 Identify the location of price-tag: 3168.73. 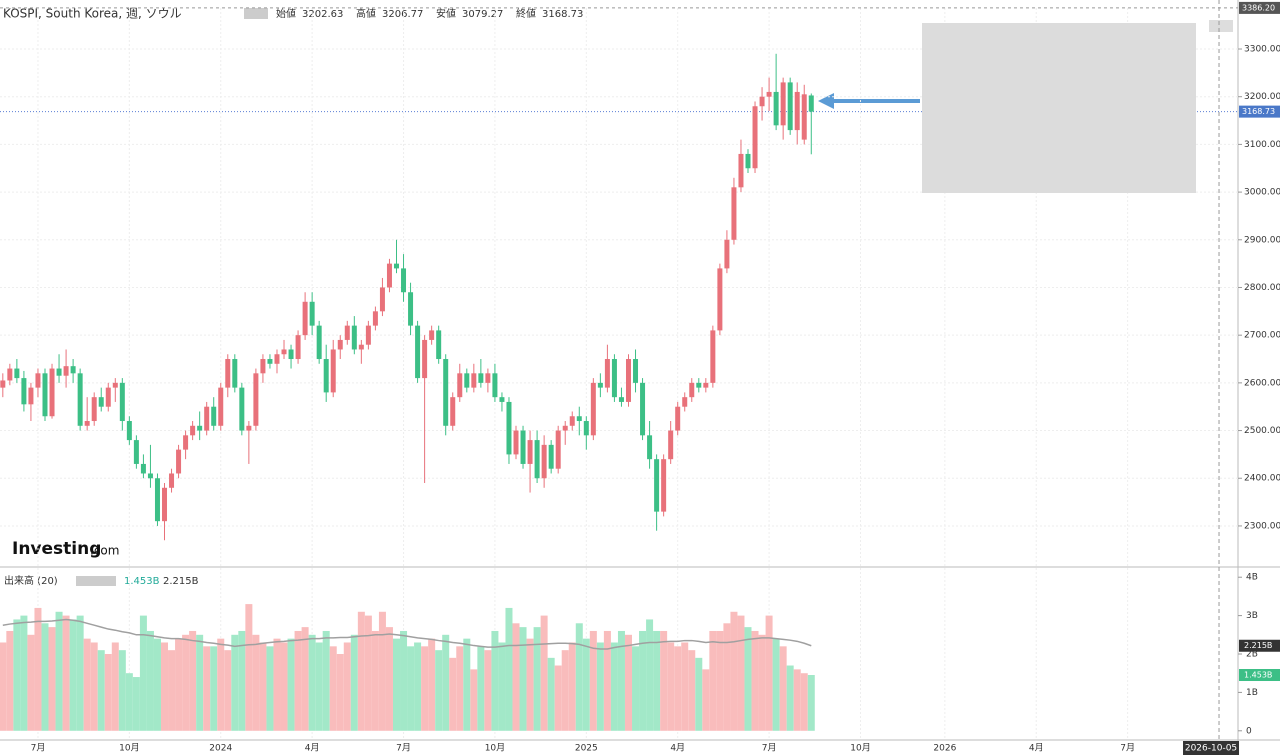
(1258, 111).